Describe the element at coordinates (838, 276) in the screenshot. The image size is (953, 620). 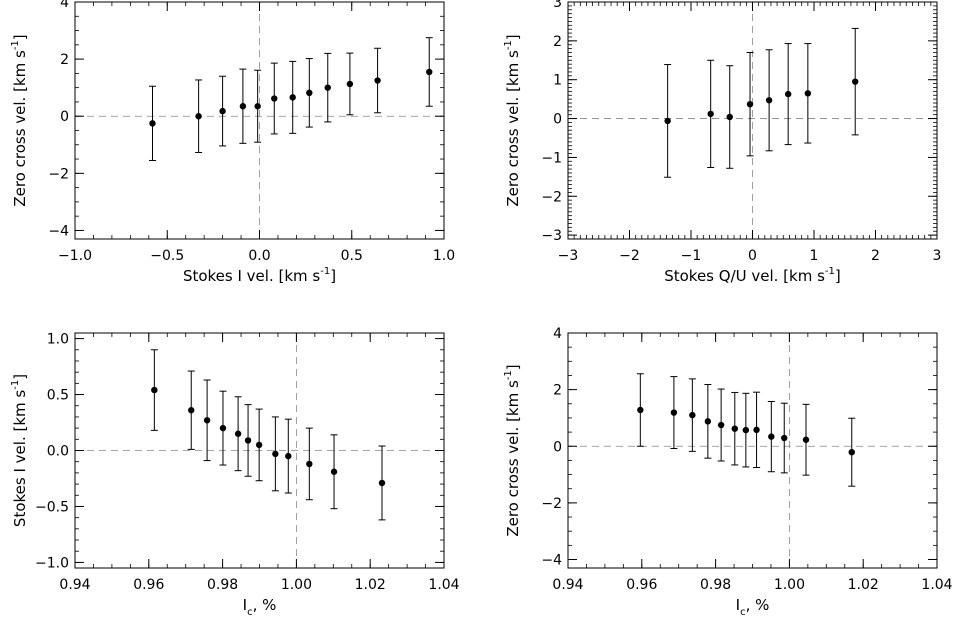
I see `x-axis-label-end: ]` at that location.